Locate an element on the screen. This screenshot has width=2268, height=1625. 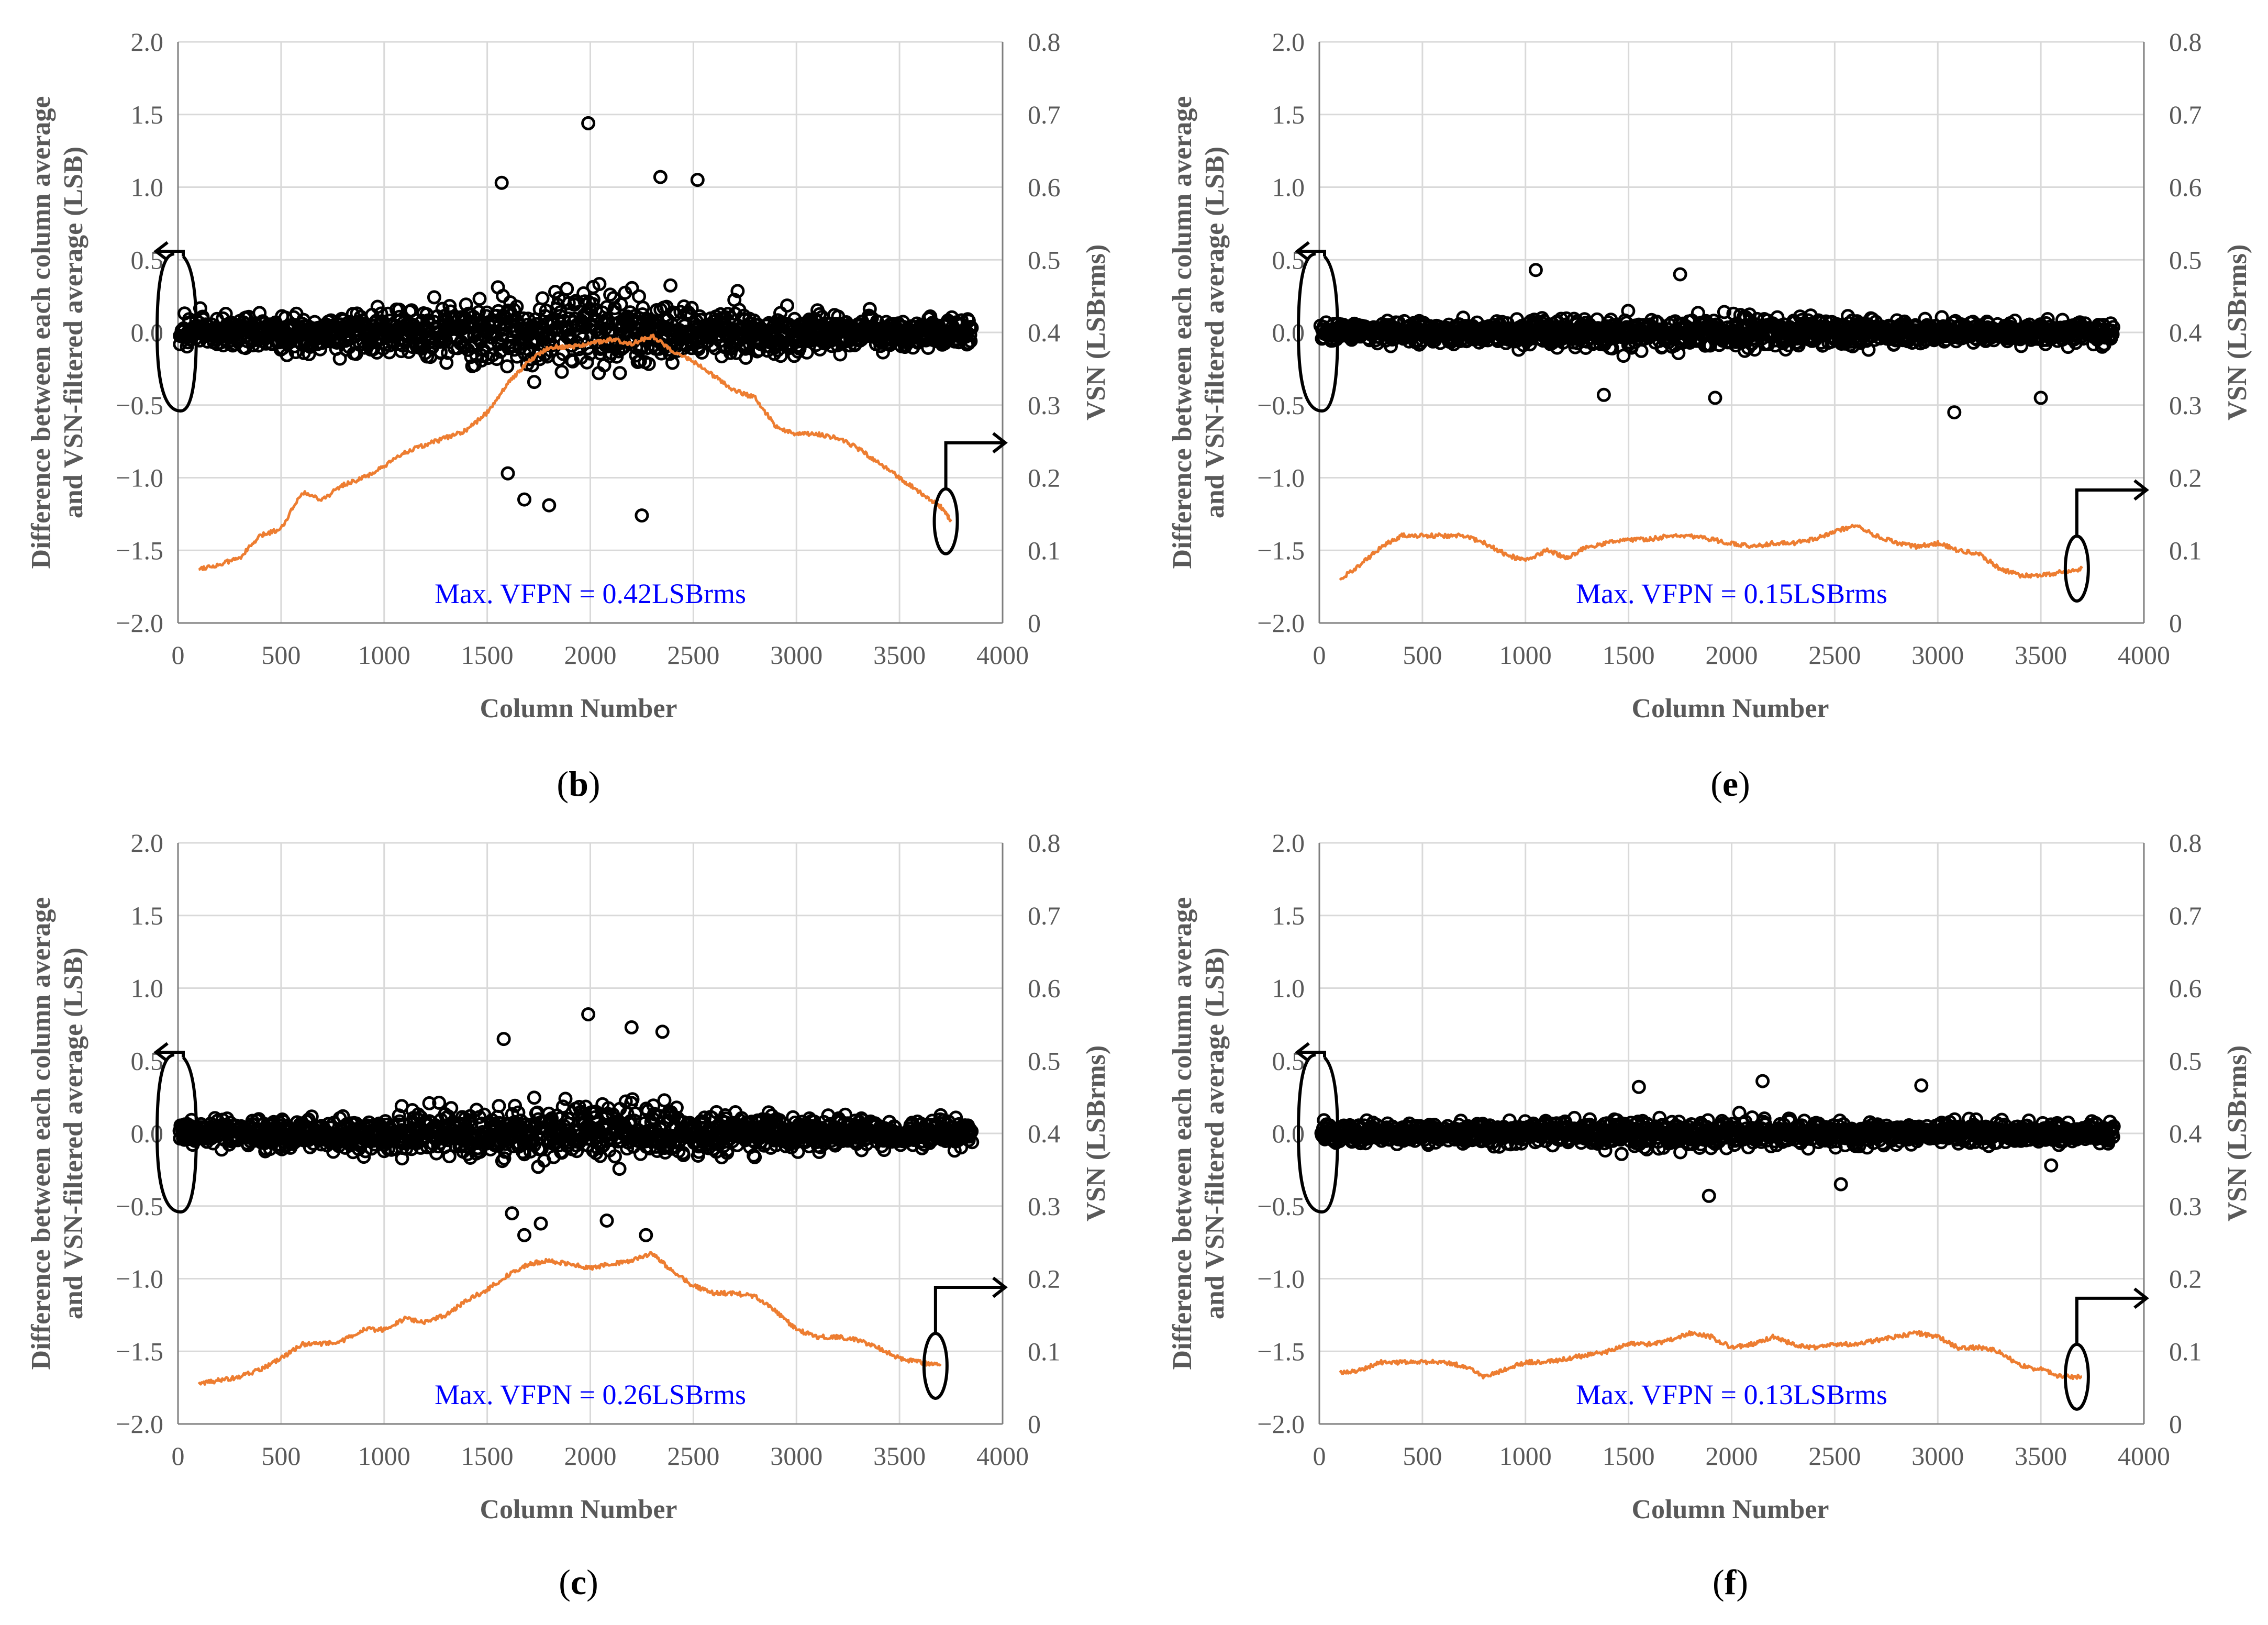
vsn-line-series is located at coordinates (569, 1318).